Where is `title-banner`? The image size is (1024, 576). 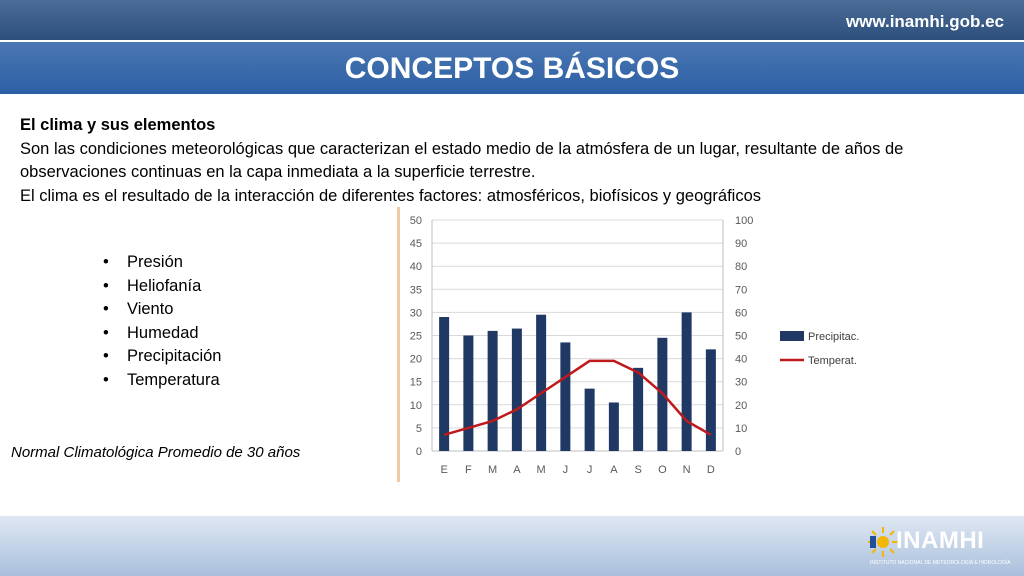
title-banner is located at coordinates (512, 68).